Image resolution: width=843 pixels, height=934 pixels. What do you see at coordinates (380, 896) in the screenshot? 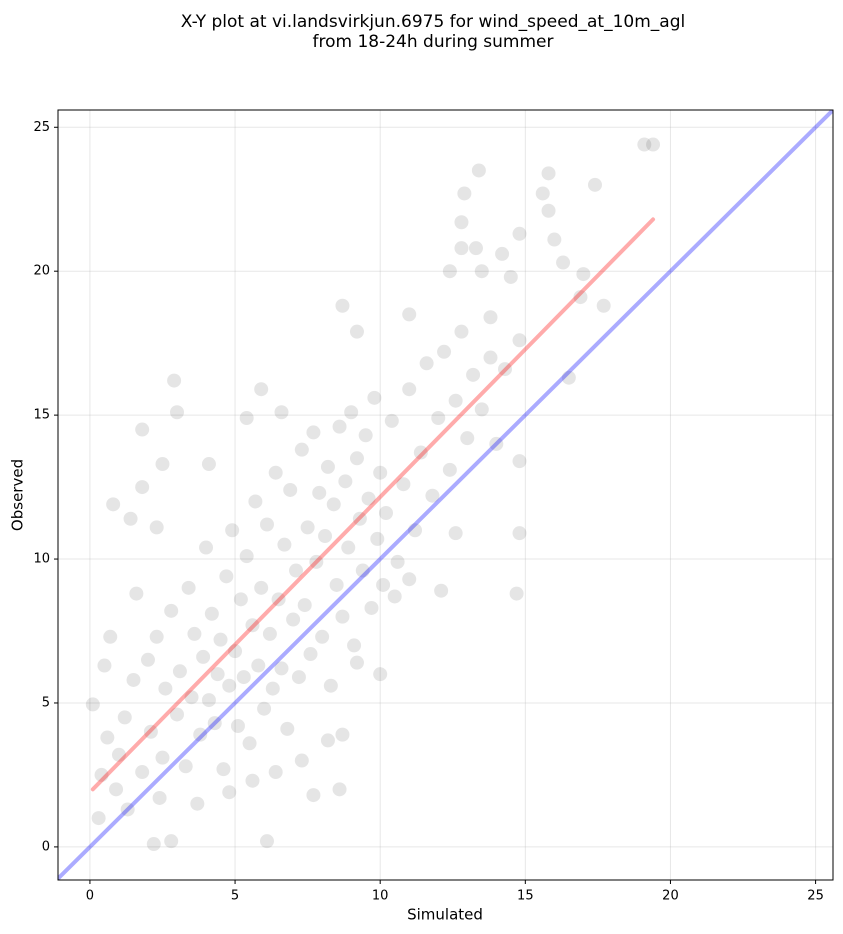
I see `x-tick-label: 10` at bounding box center [380, 896].